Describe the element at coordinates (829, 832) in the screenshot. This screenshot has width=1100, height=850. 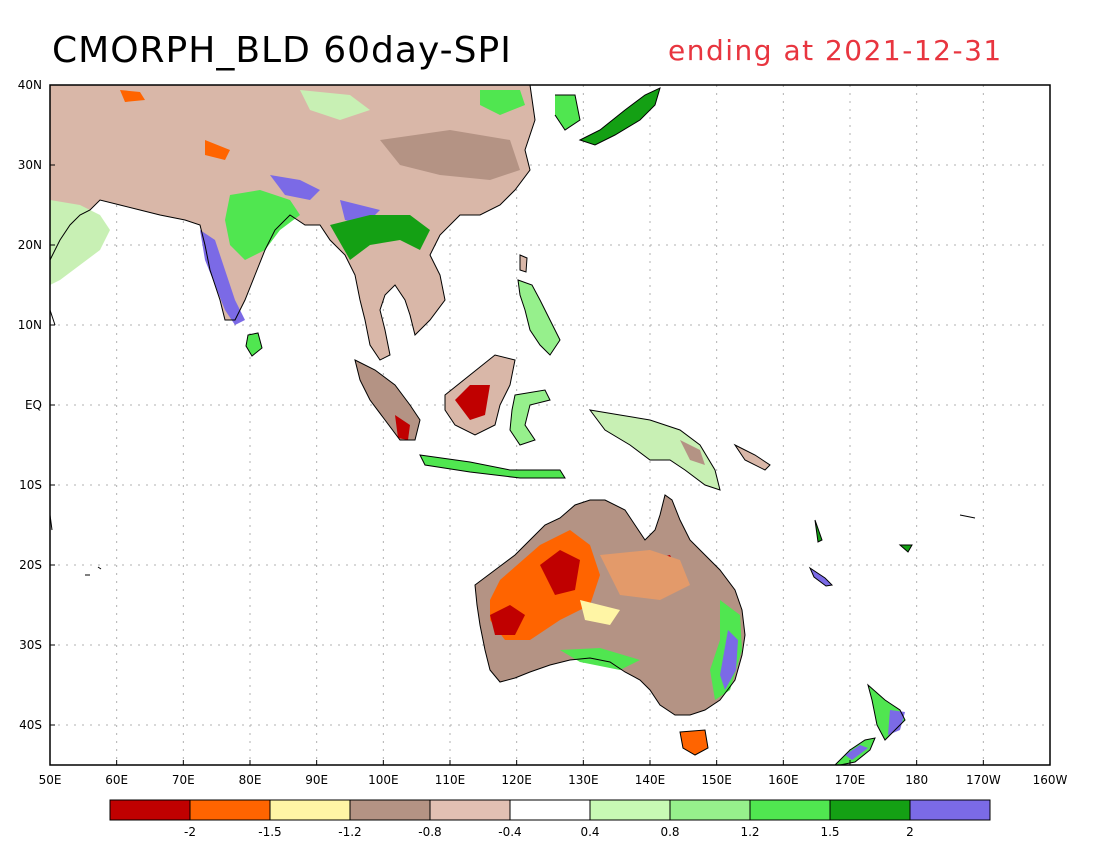
I see `colorbar-label: 1.5` at that location.